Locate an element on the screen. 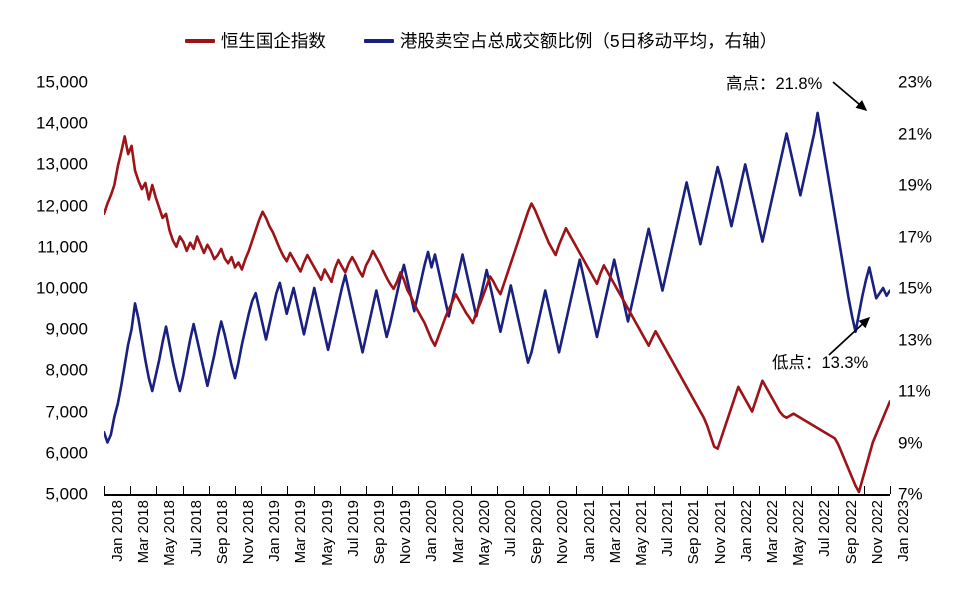 Image resolution: width=962 pixels, height=616 pixels. legend-label-hscei: 恒生国企指数 is located at coordinates (273, 41).